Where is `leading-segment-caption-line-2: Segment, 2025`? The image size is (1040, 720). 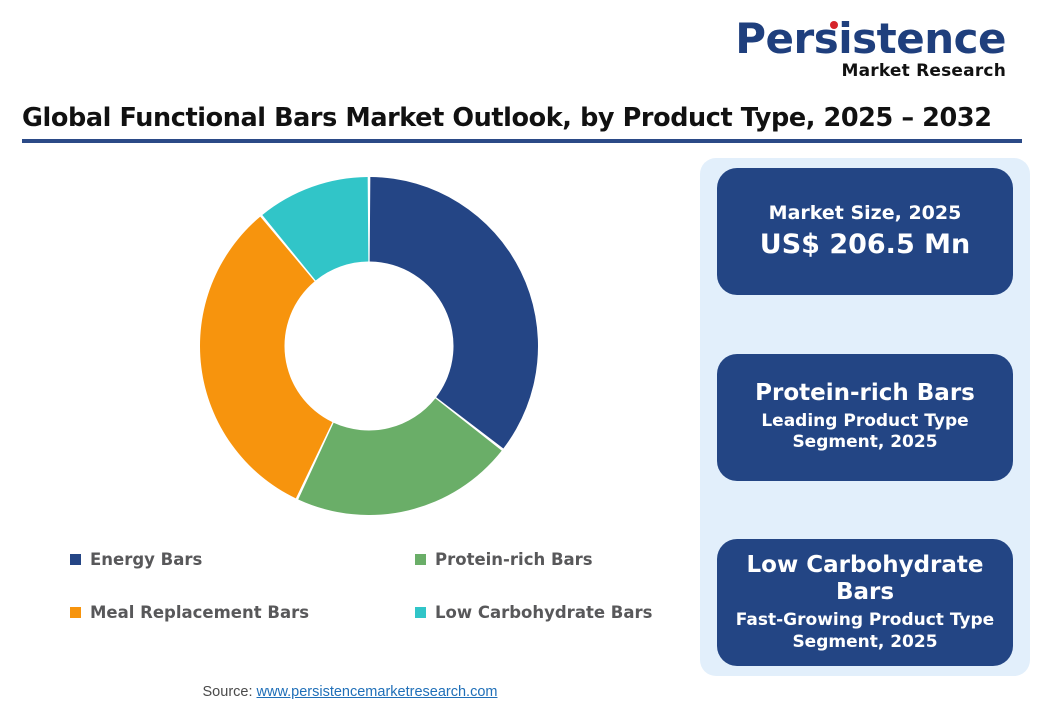 leading-segment-caption-line-2: Segment, 2025 is located at coordinates (865, 442).